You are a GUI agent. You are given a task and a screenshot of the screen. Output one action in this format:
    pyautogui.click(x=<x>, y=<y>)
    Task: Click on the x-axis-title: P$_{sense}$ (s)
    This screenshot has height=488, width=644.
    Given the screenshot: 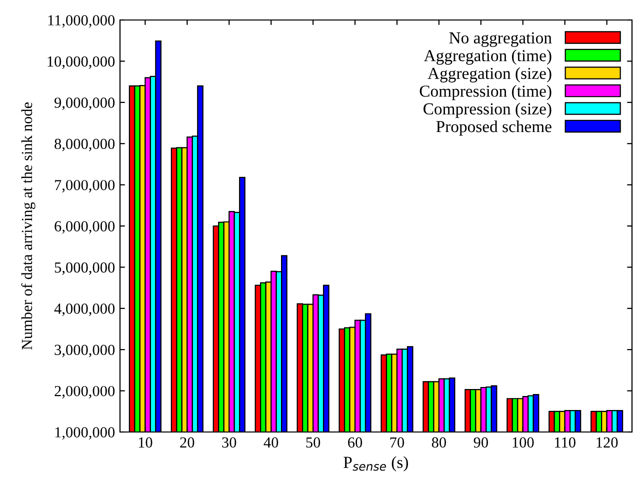 What is the action you would take?
    pyautogui.click(x=376, y=464)
    